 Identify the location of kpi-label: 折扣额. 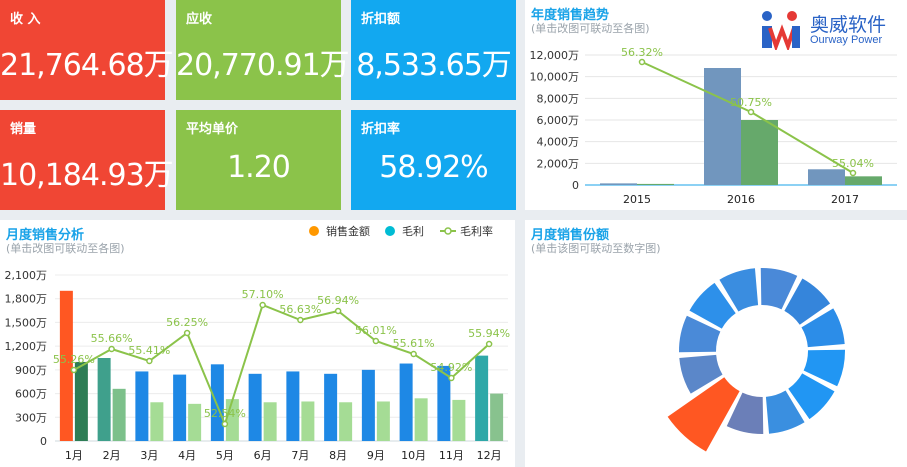
(380, 17).